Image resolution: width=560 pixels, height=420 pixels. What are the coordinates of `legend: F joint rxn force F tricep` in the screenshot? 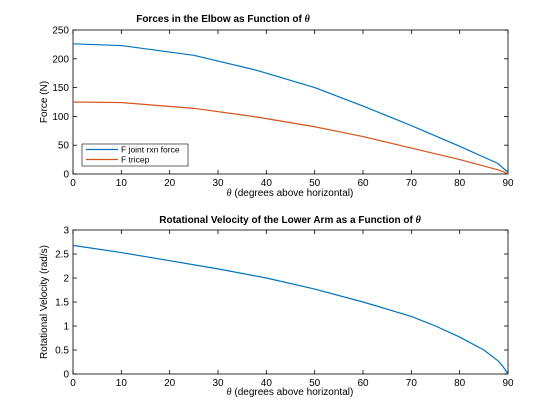 It's located at (135, 155).